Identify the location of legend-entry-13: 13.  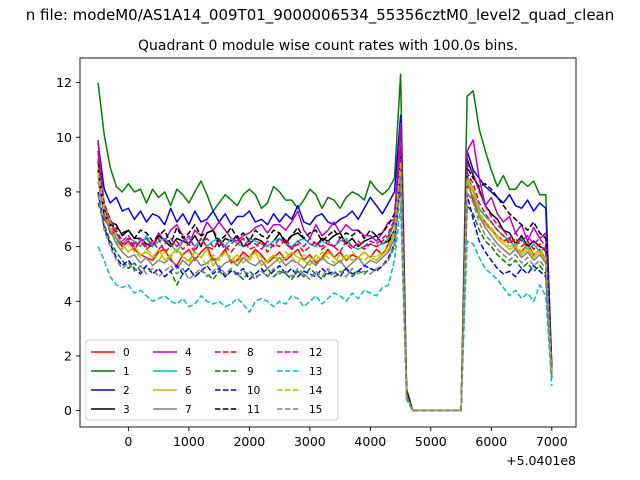
(299, 372).